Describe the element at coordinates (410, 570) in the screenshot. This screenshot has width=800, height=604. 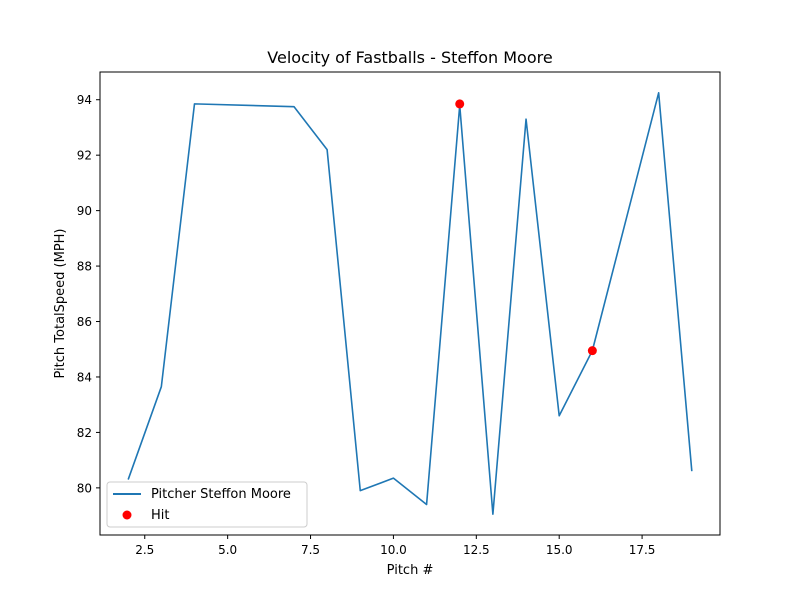
I see `x-axis-label: Pitch #` at that location.